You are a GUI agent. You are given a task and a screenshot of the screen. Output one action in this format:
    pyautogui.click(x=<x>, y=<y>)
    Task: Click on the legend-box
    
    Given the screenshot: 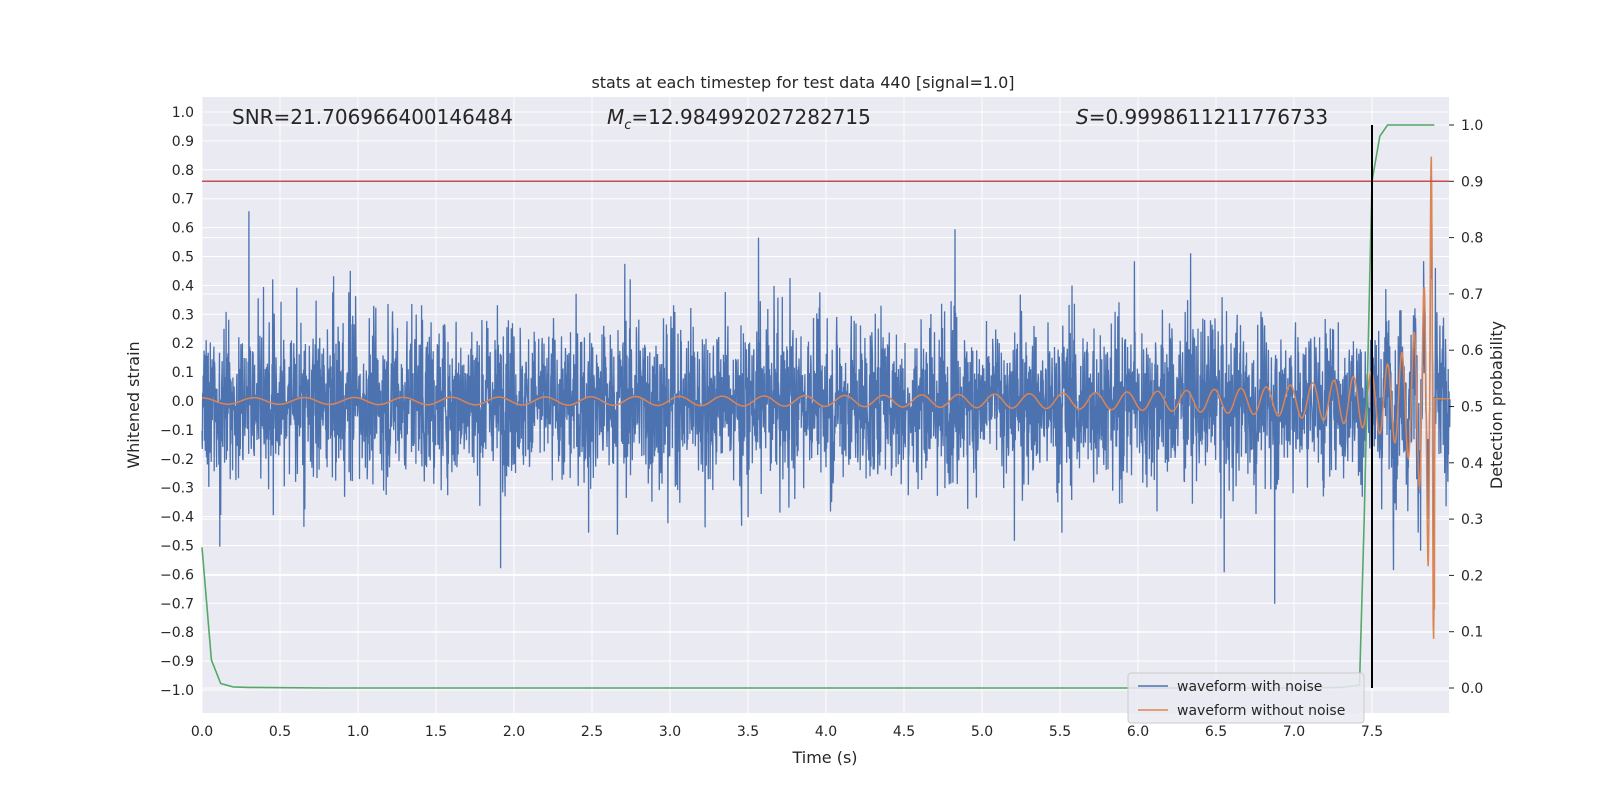 What is the action you would take?
    pyautogui.click(x=1246, y=698)
    